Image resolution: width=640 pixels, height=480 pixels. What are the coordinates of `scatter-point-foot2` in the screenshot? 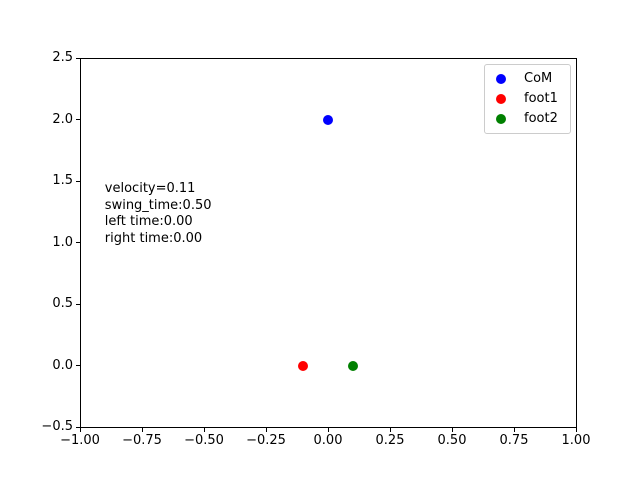 It's located at (352, 365).